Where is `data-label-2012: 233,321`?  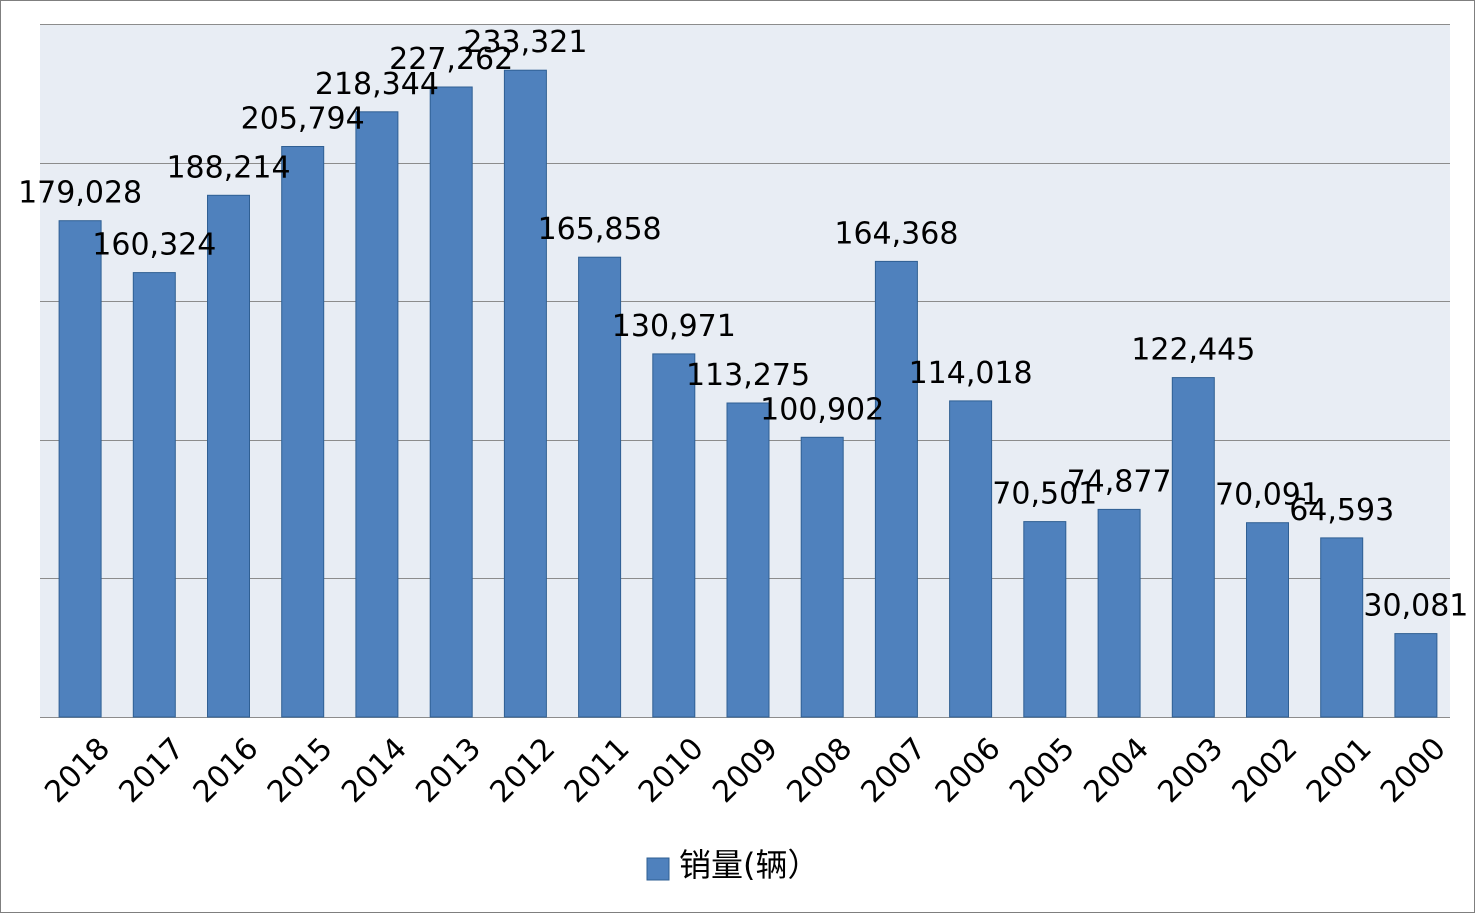 data-label-2012: 233,321 is located at coordinates (525, 42).